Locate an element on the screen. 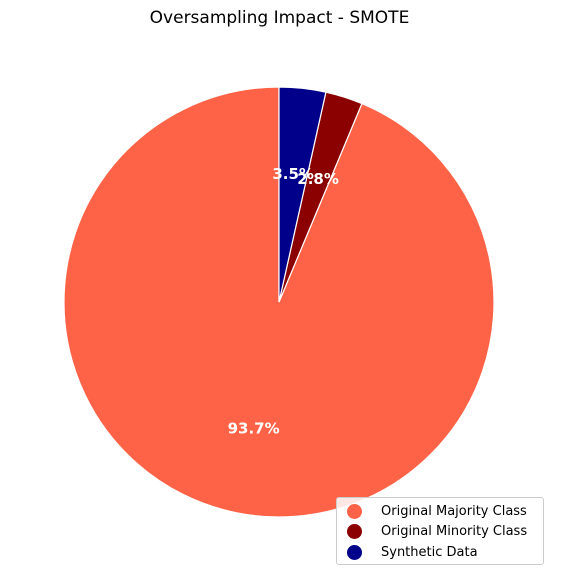 This screenshot has height=582, width=573. legend-label: Synthetic Data is located at coordinates (429, 552).